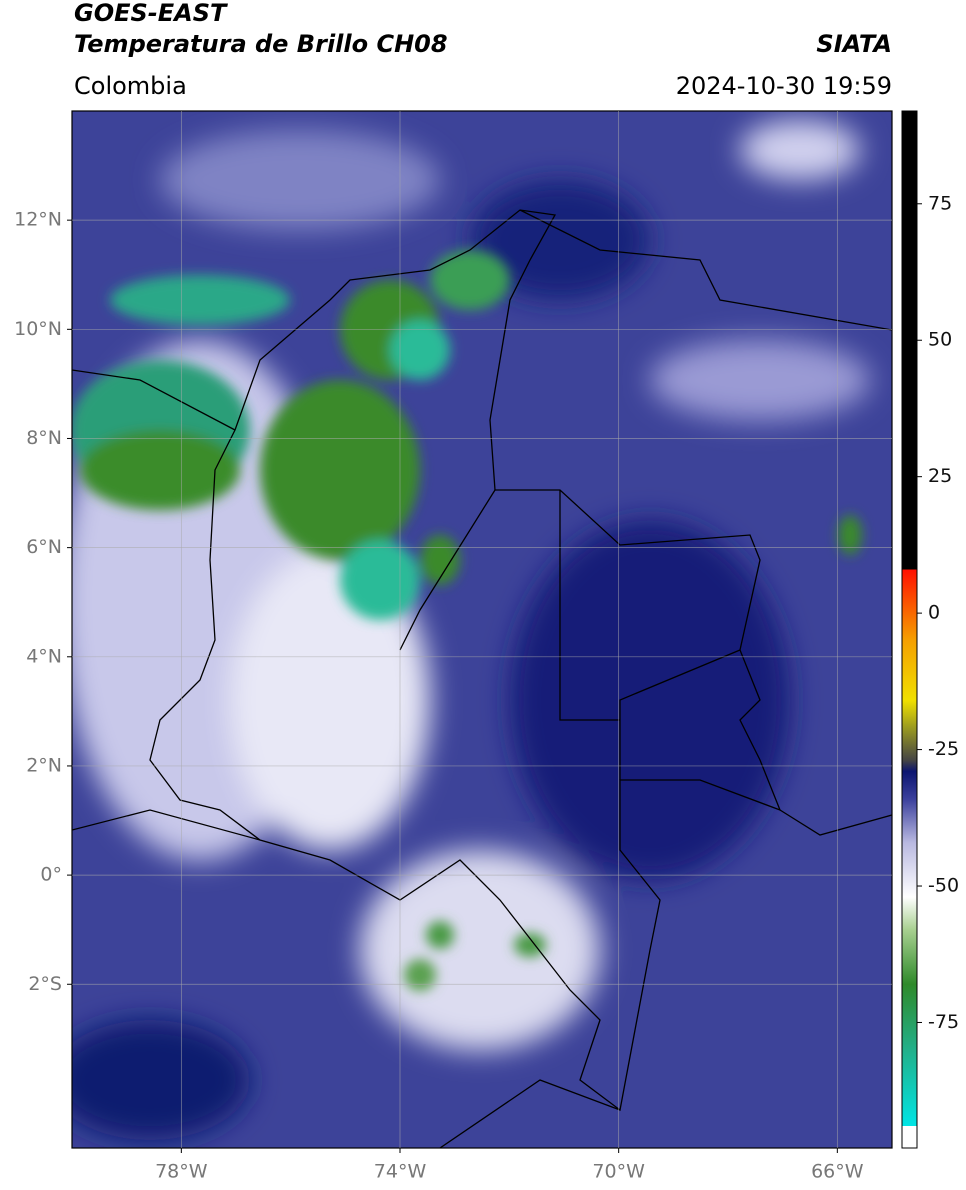 The width and height of the screenshot is (966, 1190). I want to click on colorbar-tick-label: 25, so click(940, 476).